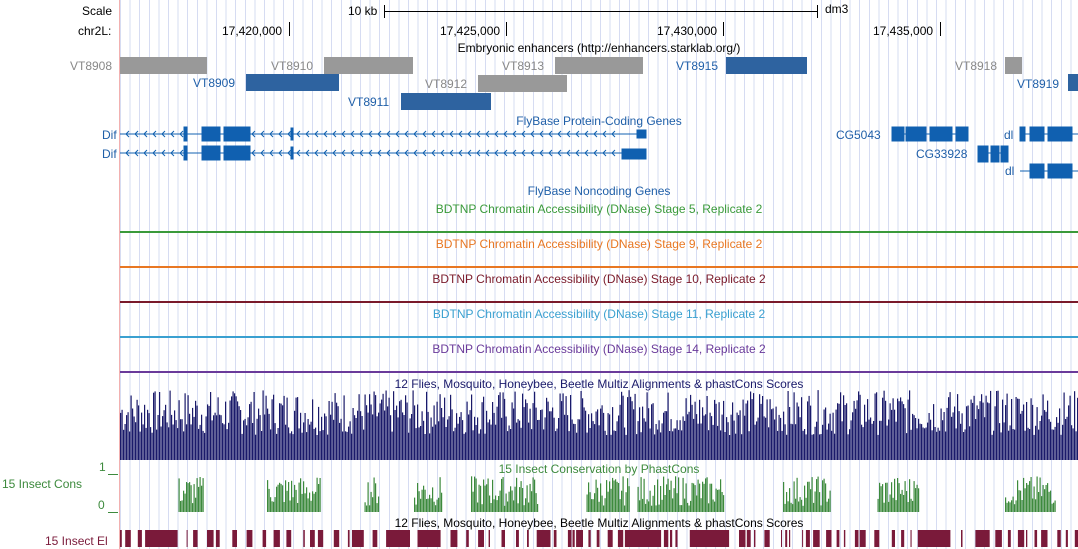  I want to click on enhancer-label-vt8918: VT8918, so click(976, 66).